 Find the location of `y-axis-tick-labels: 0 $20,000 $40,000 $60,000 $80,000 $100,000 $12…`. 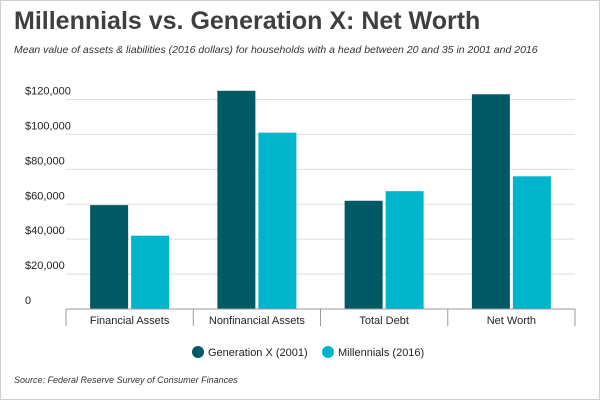

y-axis-tick-labels: 0 $20,000 $40,000 $60,000 $80,000 $100,000 $12… is located at coordinates (48, 197).